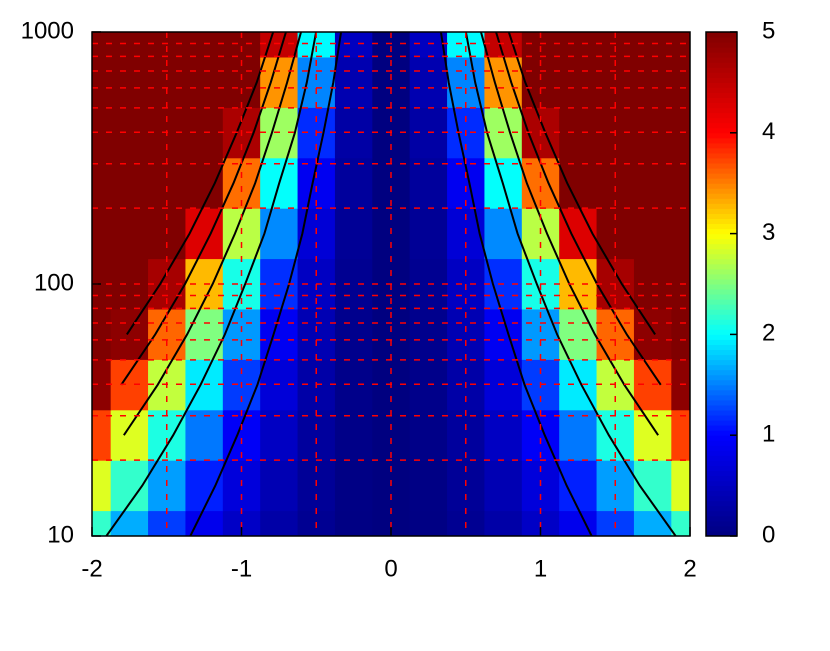  What do you see at coordinates (768, 131) in the screenshot?
I see `colorbar-tick-label: 4` at bounding box center [768, 131].